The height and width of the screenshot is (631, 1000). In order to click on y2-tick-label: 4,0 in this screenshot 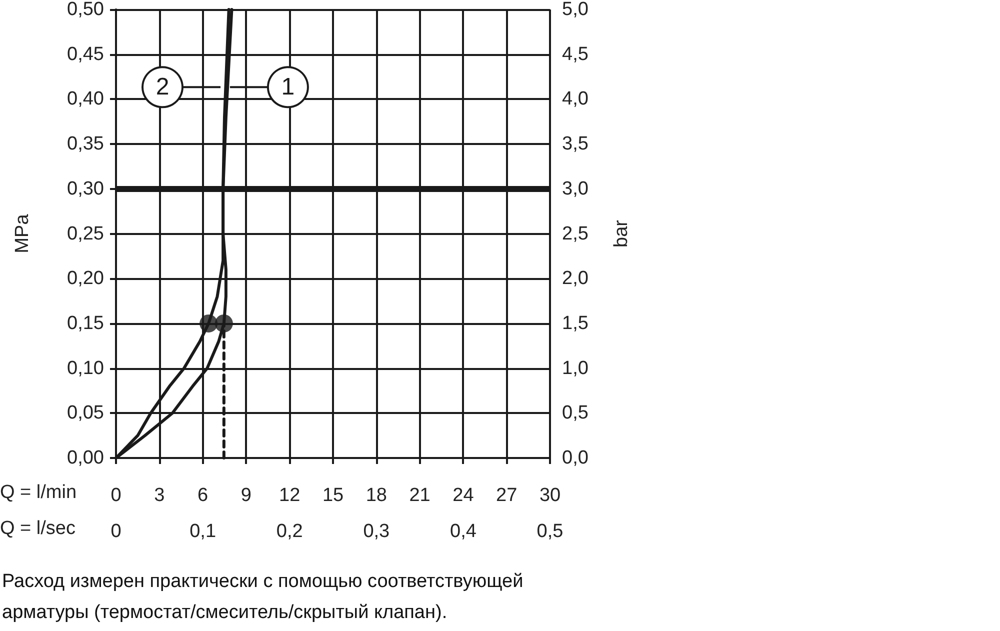, I will do `click(575, 99)`.